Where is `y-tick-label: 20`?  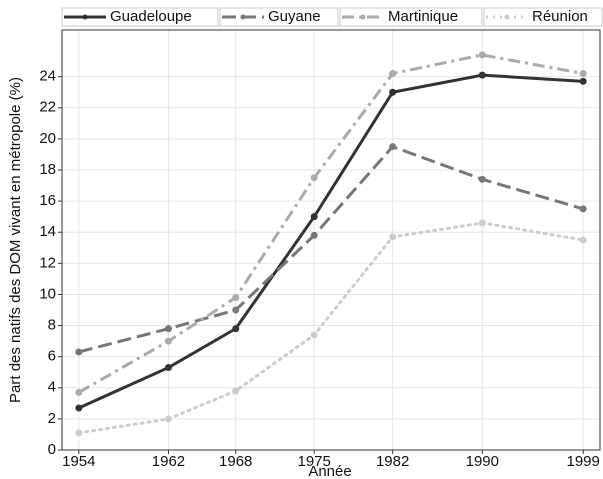
y-tick-label: 20 is located at coordinates (47, 138).